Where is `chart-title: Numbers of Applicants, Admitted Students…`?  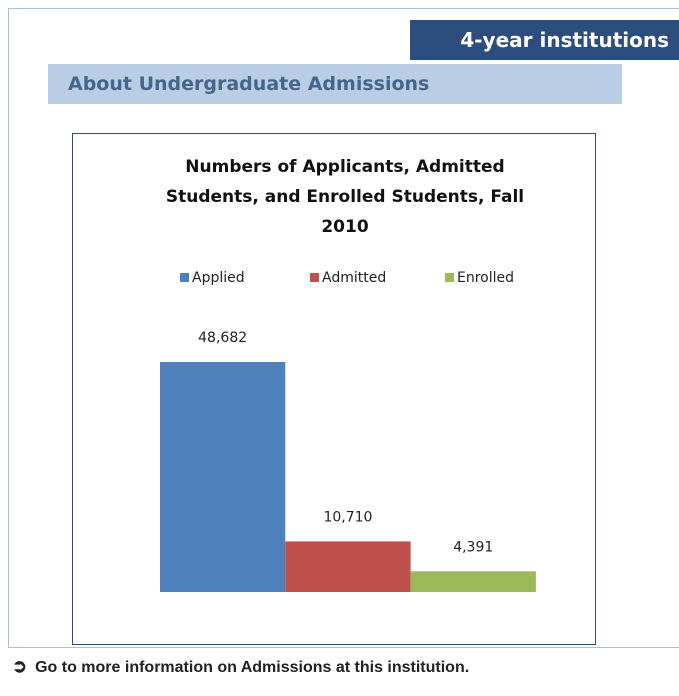
chart-title: Numbers of Applicants, Admitted Students… is located at coordinates (345, 197).